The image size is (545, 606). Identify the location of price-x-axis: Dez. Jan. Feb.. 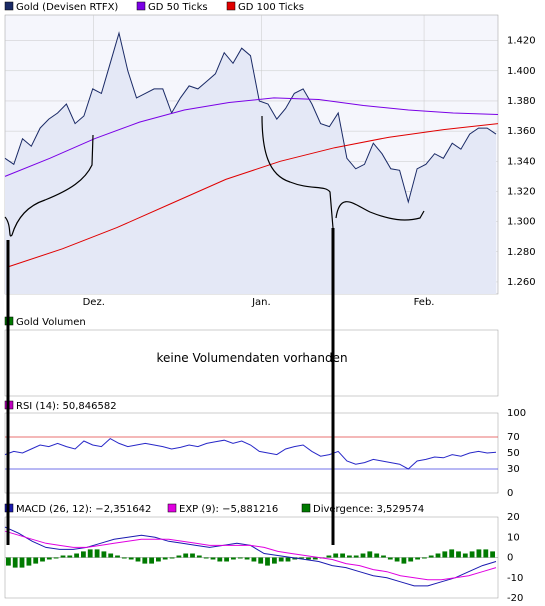
(259, 302).